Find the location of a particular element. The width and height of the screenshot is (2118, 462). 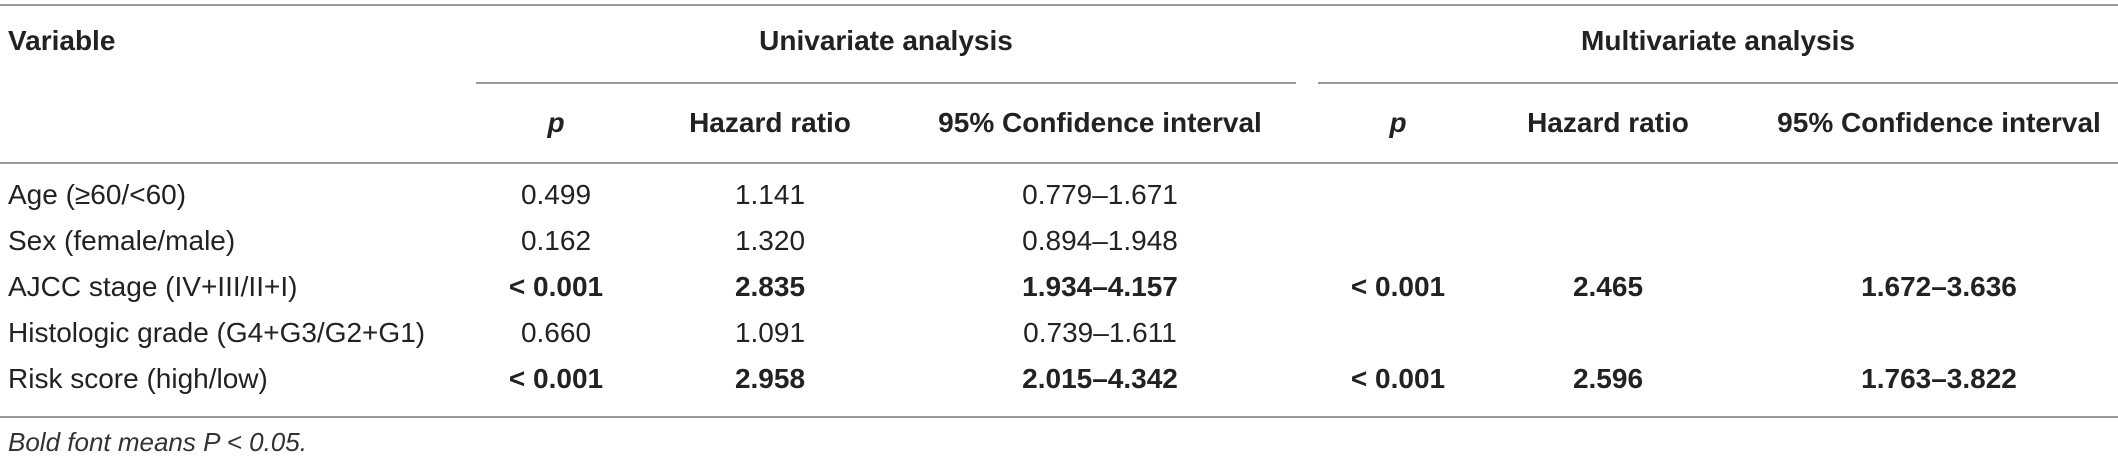

univariate-group-rule is located at coordinates (886, 83).